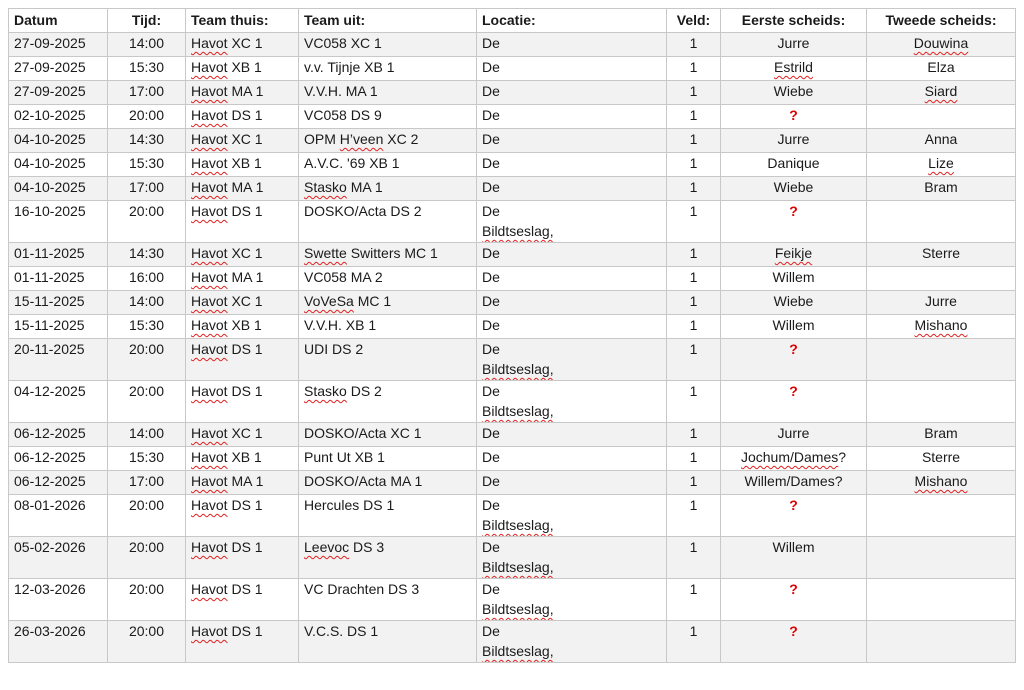 Image resolution: width=1024 pixels, height=690 pixels. I want to click on cell-datum: 16-10-2025, so click(58, 222).